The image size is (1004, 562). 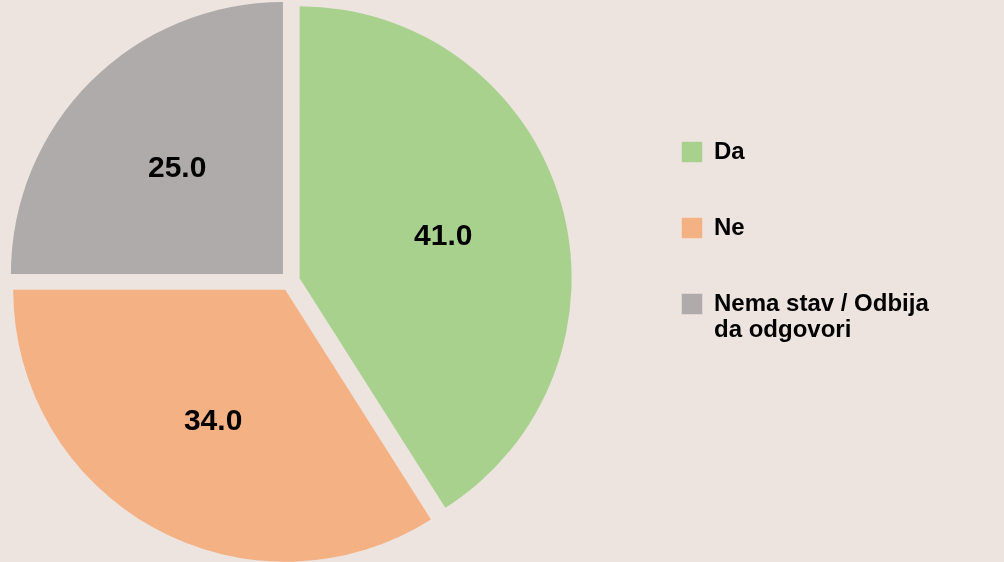 I want to click on data-label: 25.0, so click(x=177, y=167).